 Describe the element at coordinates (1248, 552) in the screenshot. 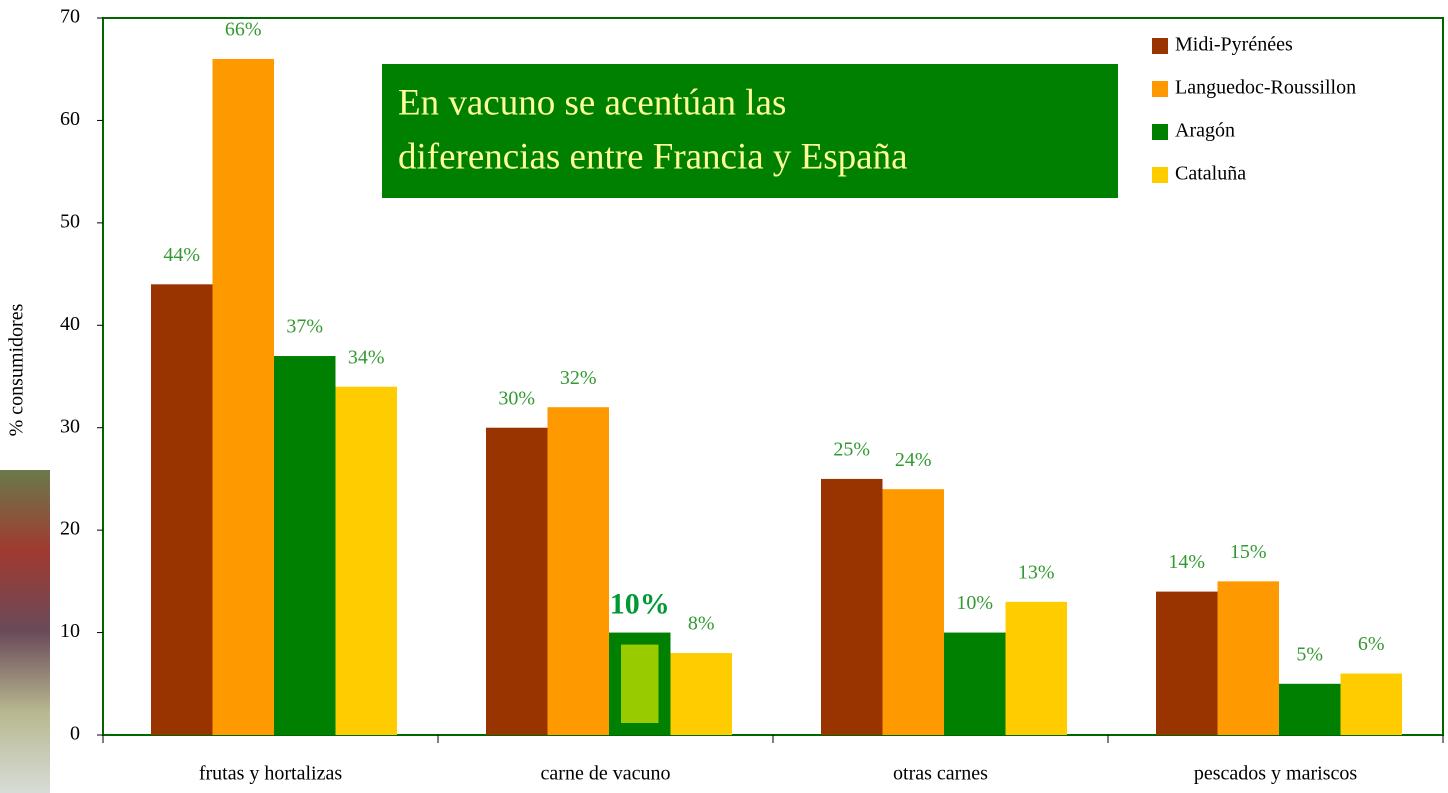

I see `value-label: 15%` at that location.